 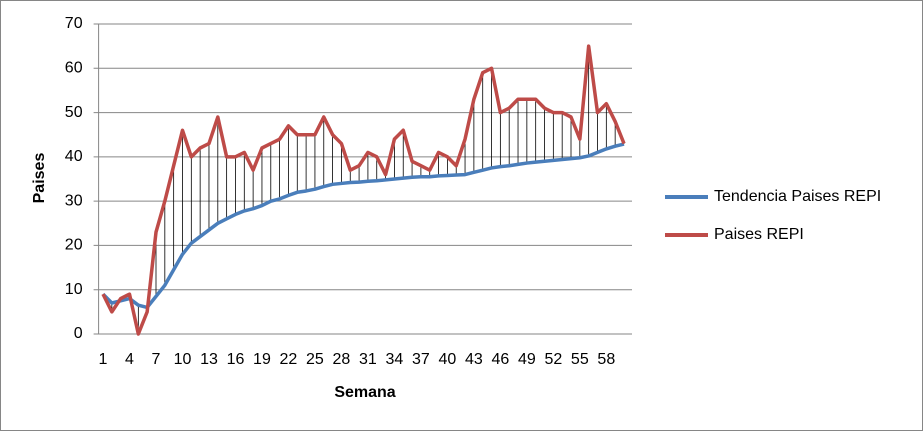 I want to click on y-tick-label: 60, so click(x=74, y=68).